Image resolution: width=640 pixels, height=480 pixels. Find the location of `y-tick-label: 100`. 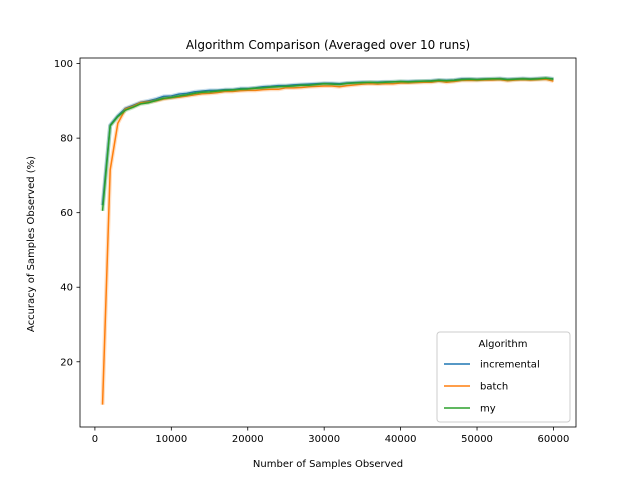

y-tick-label: 100 is located at coordinates (63, 64).